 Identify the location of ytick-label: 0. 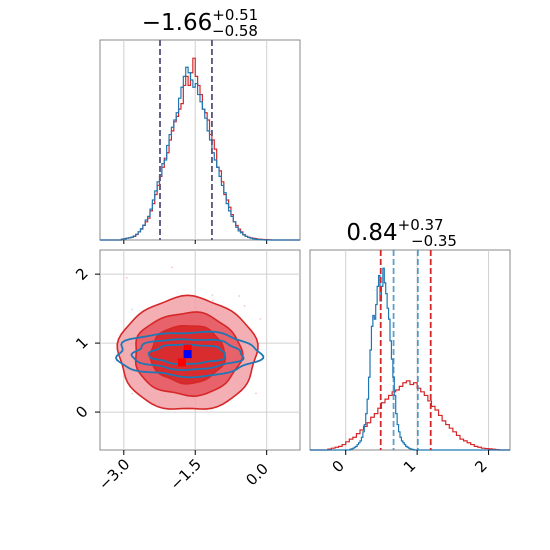
(81, 411).